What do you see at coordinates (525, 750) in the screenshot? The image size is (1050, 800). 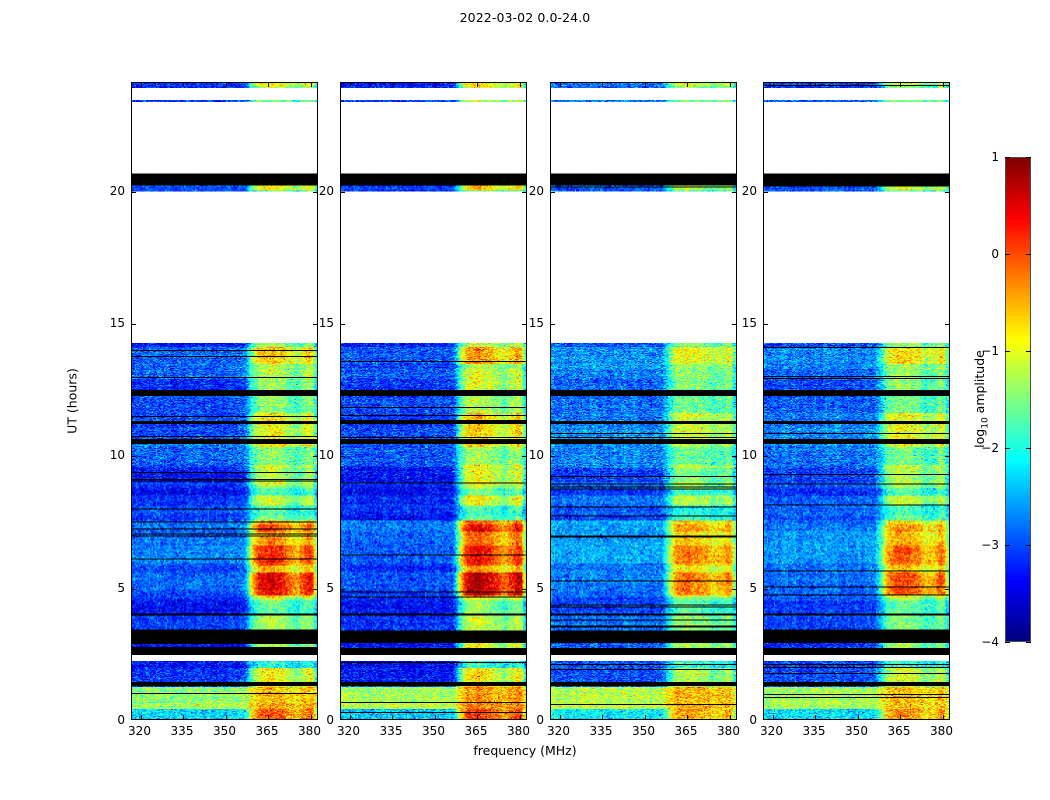 I see `x-axis-label: frequency (MHz)` at bounding box center [525, 750].